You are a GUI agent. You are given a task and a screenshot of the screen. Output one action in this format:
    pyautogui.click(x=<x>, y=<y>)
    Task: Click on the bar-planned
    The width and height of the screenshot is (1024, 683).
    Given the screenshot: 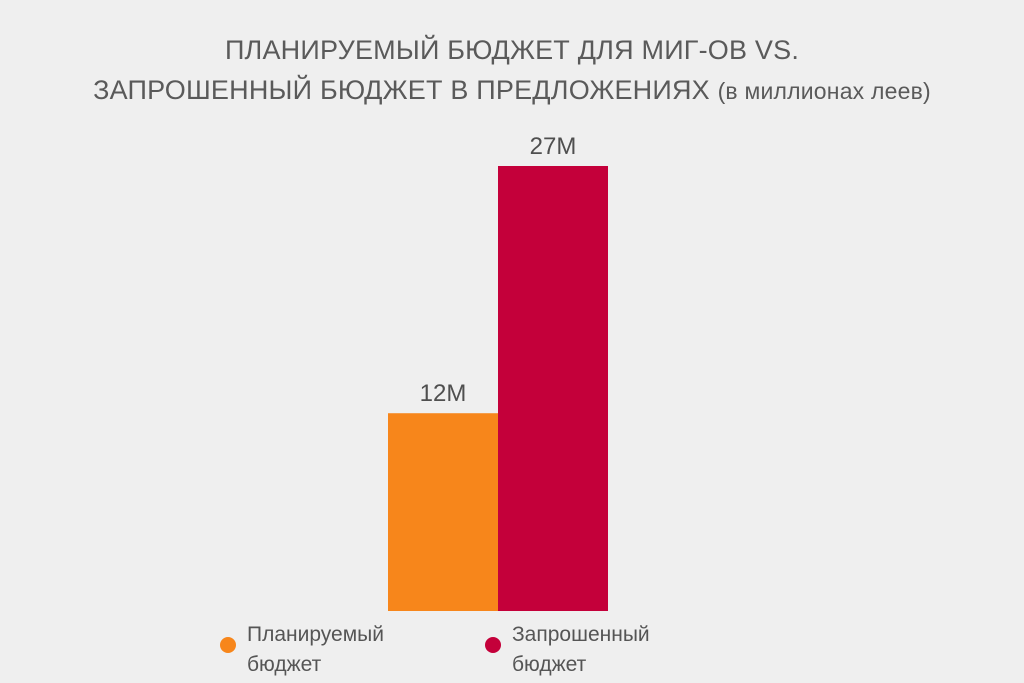 What is the action you would take?
    pyautogui.click(x=443, y=512)
    